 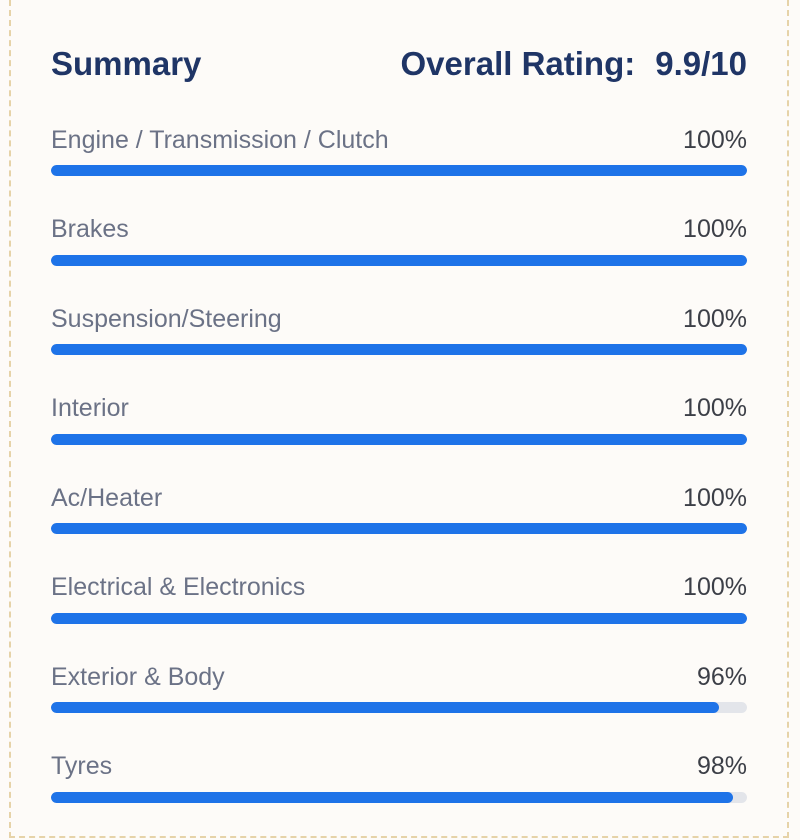 I want to click on category-label: Interior, so click(x=90, y=408).